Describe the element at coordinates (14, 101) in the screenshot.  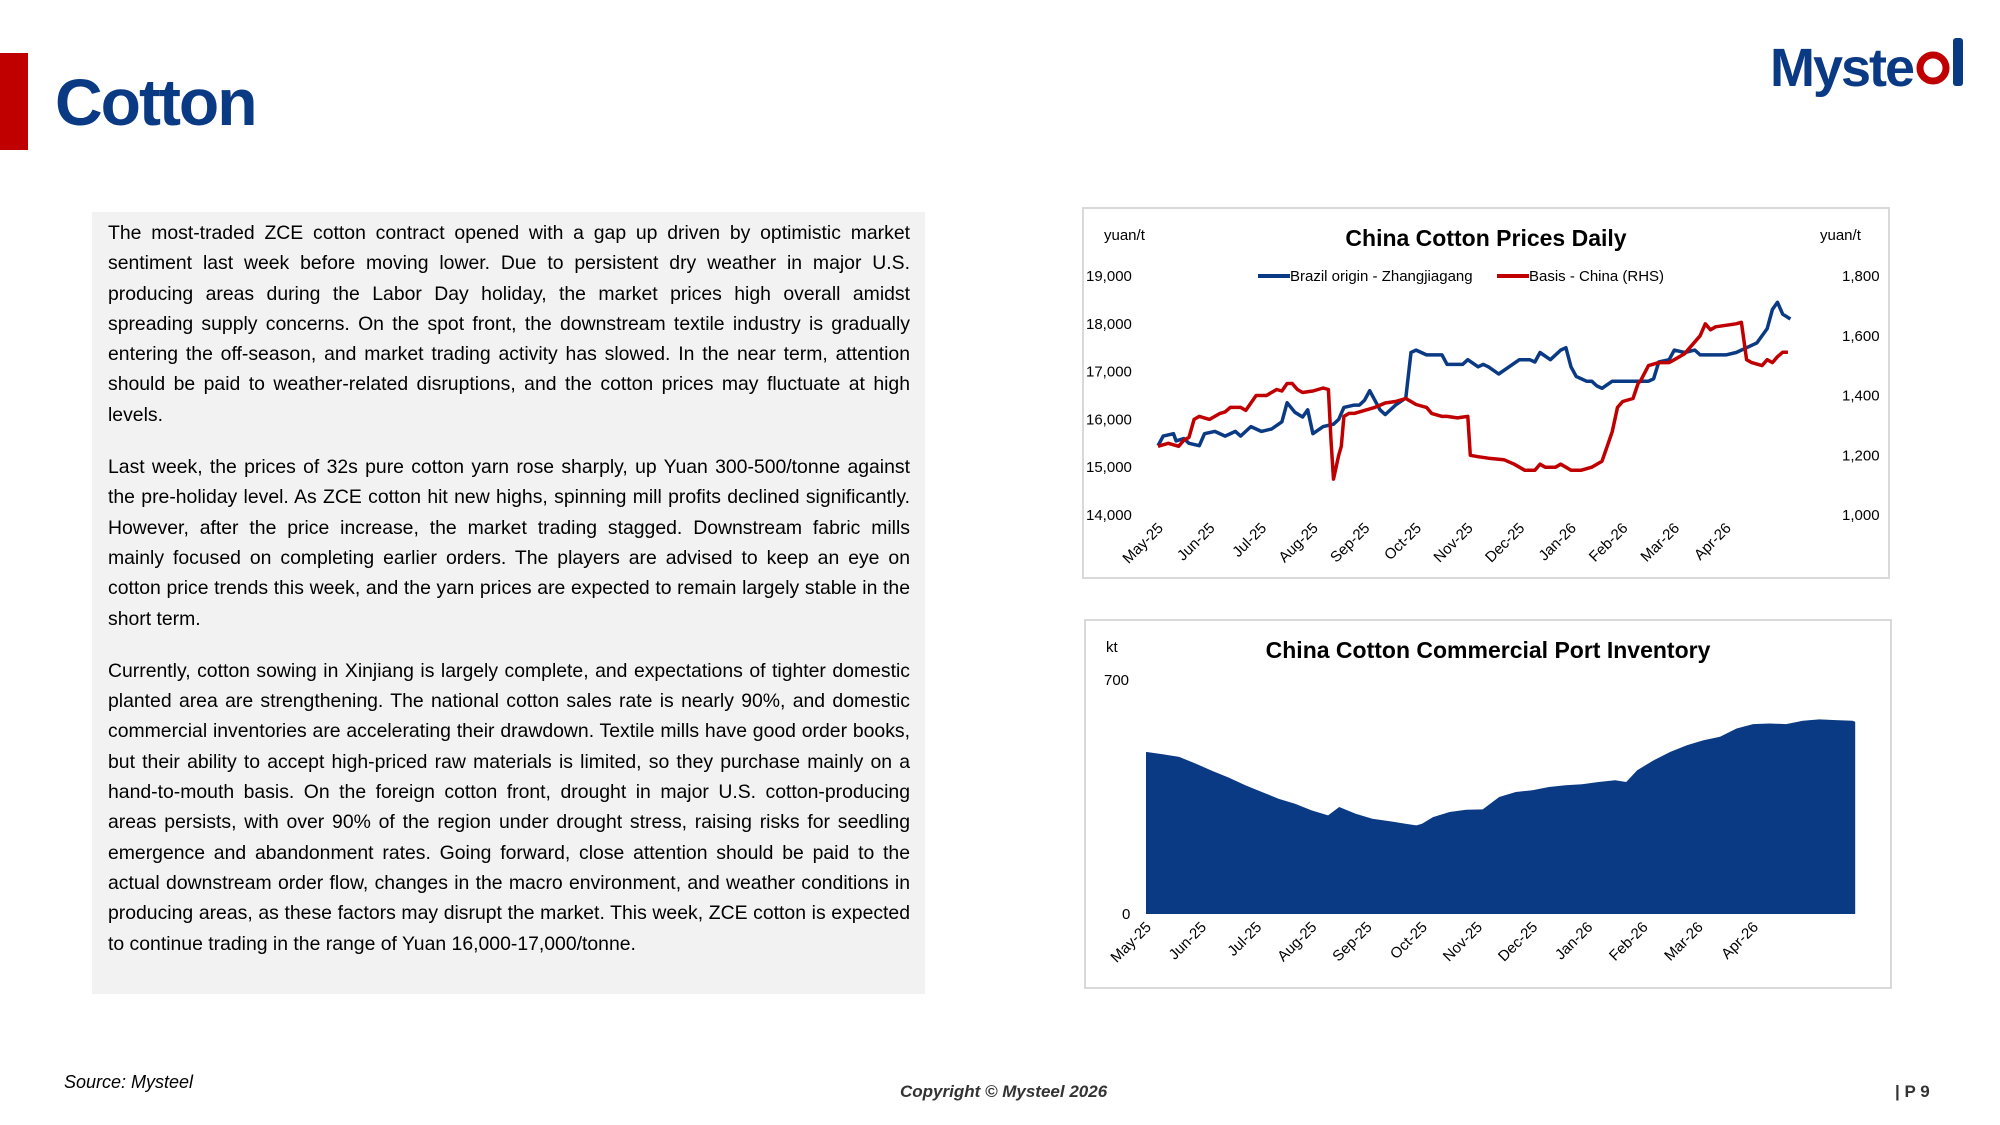
I see `title-accent-bar` at that location.